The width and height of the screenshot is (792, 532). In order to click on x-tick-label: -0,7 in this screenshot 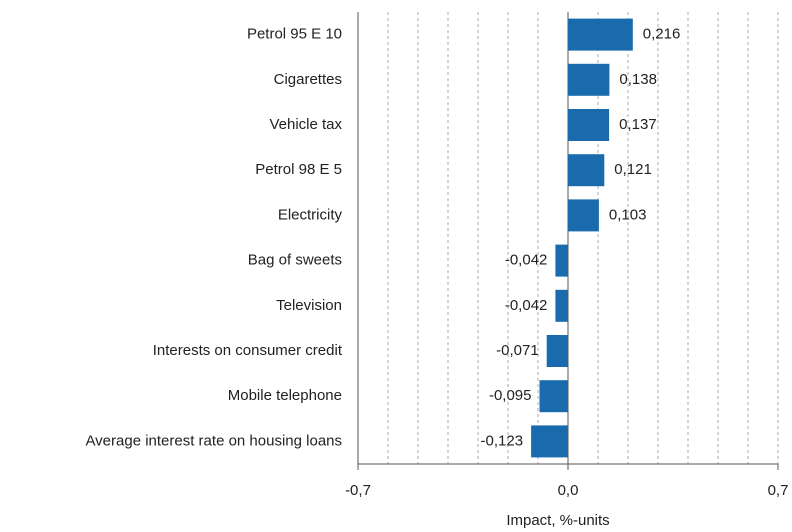, I will do `click(358, 490)`.